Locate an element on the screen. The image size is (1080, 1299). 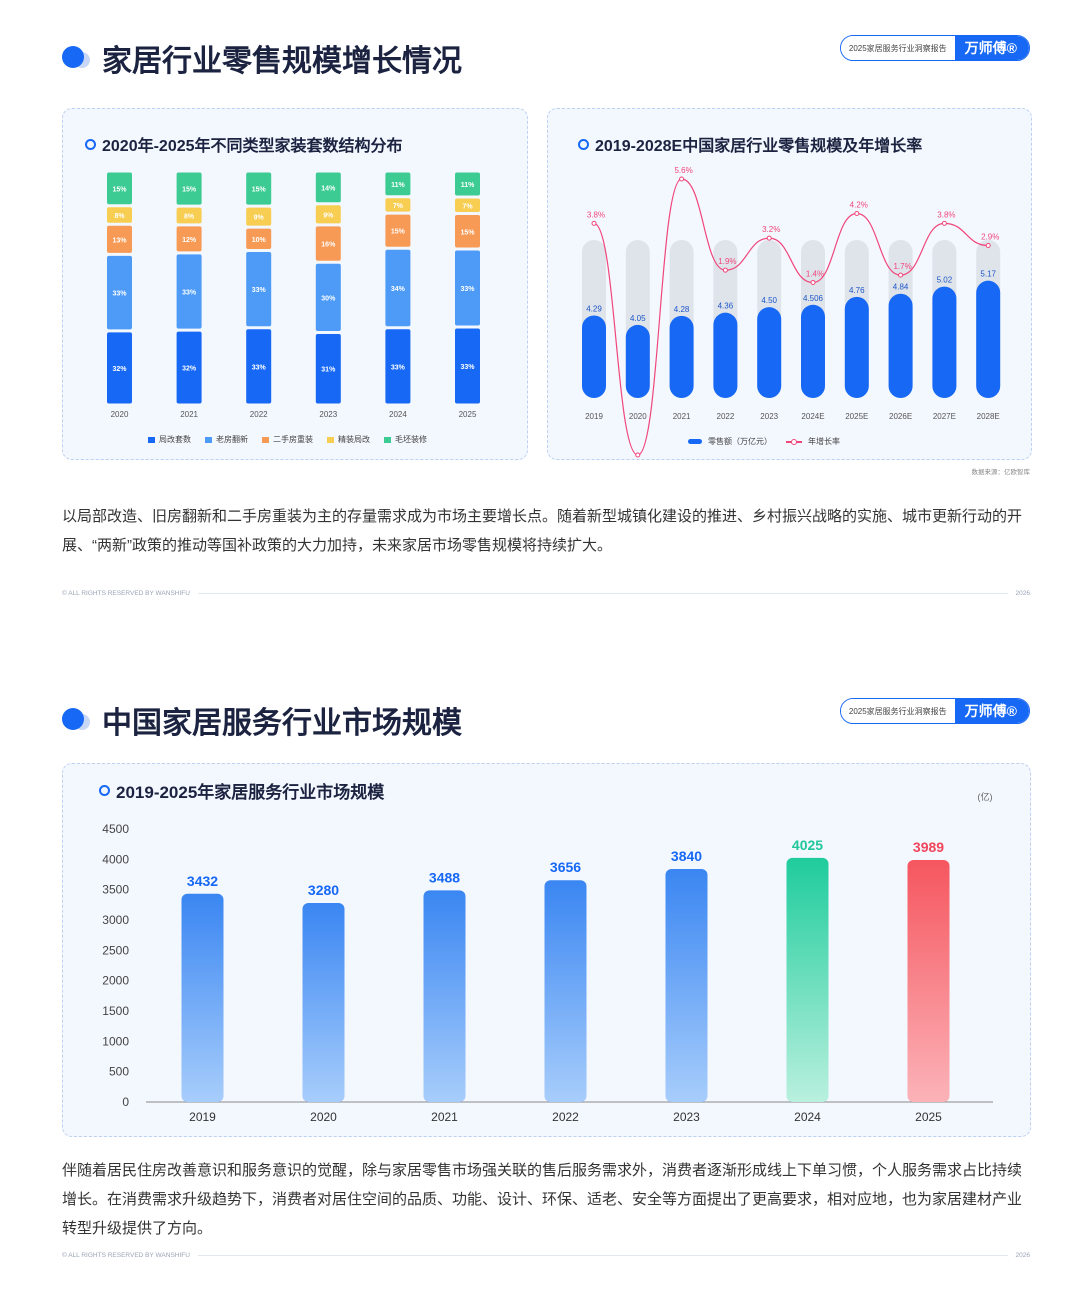
bar-value-label: 4.84 is located at coordinates (901, 287).